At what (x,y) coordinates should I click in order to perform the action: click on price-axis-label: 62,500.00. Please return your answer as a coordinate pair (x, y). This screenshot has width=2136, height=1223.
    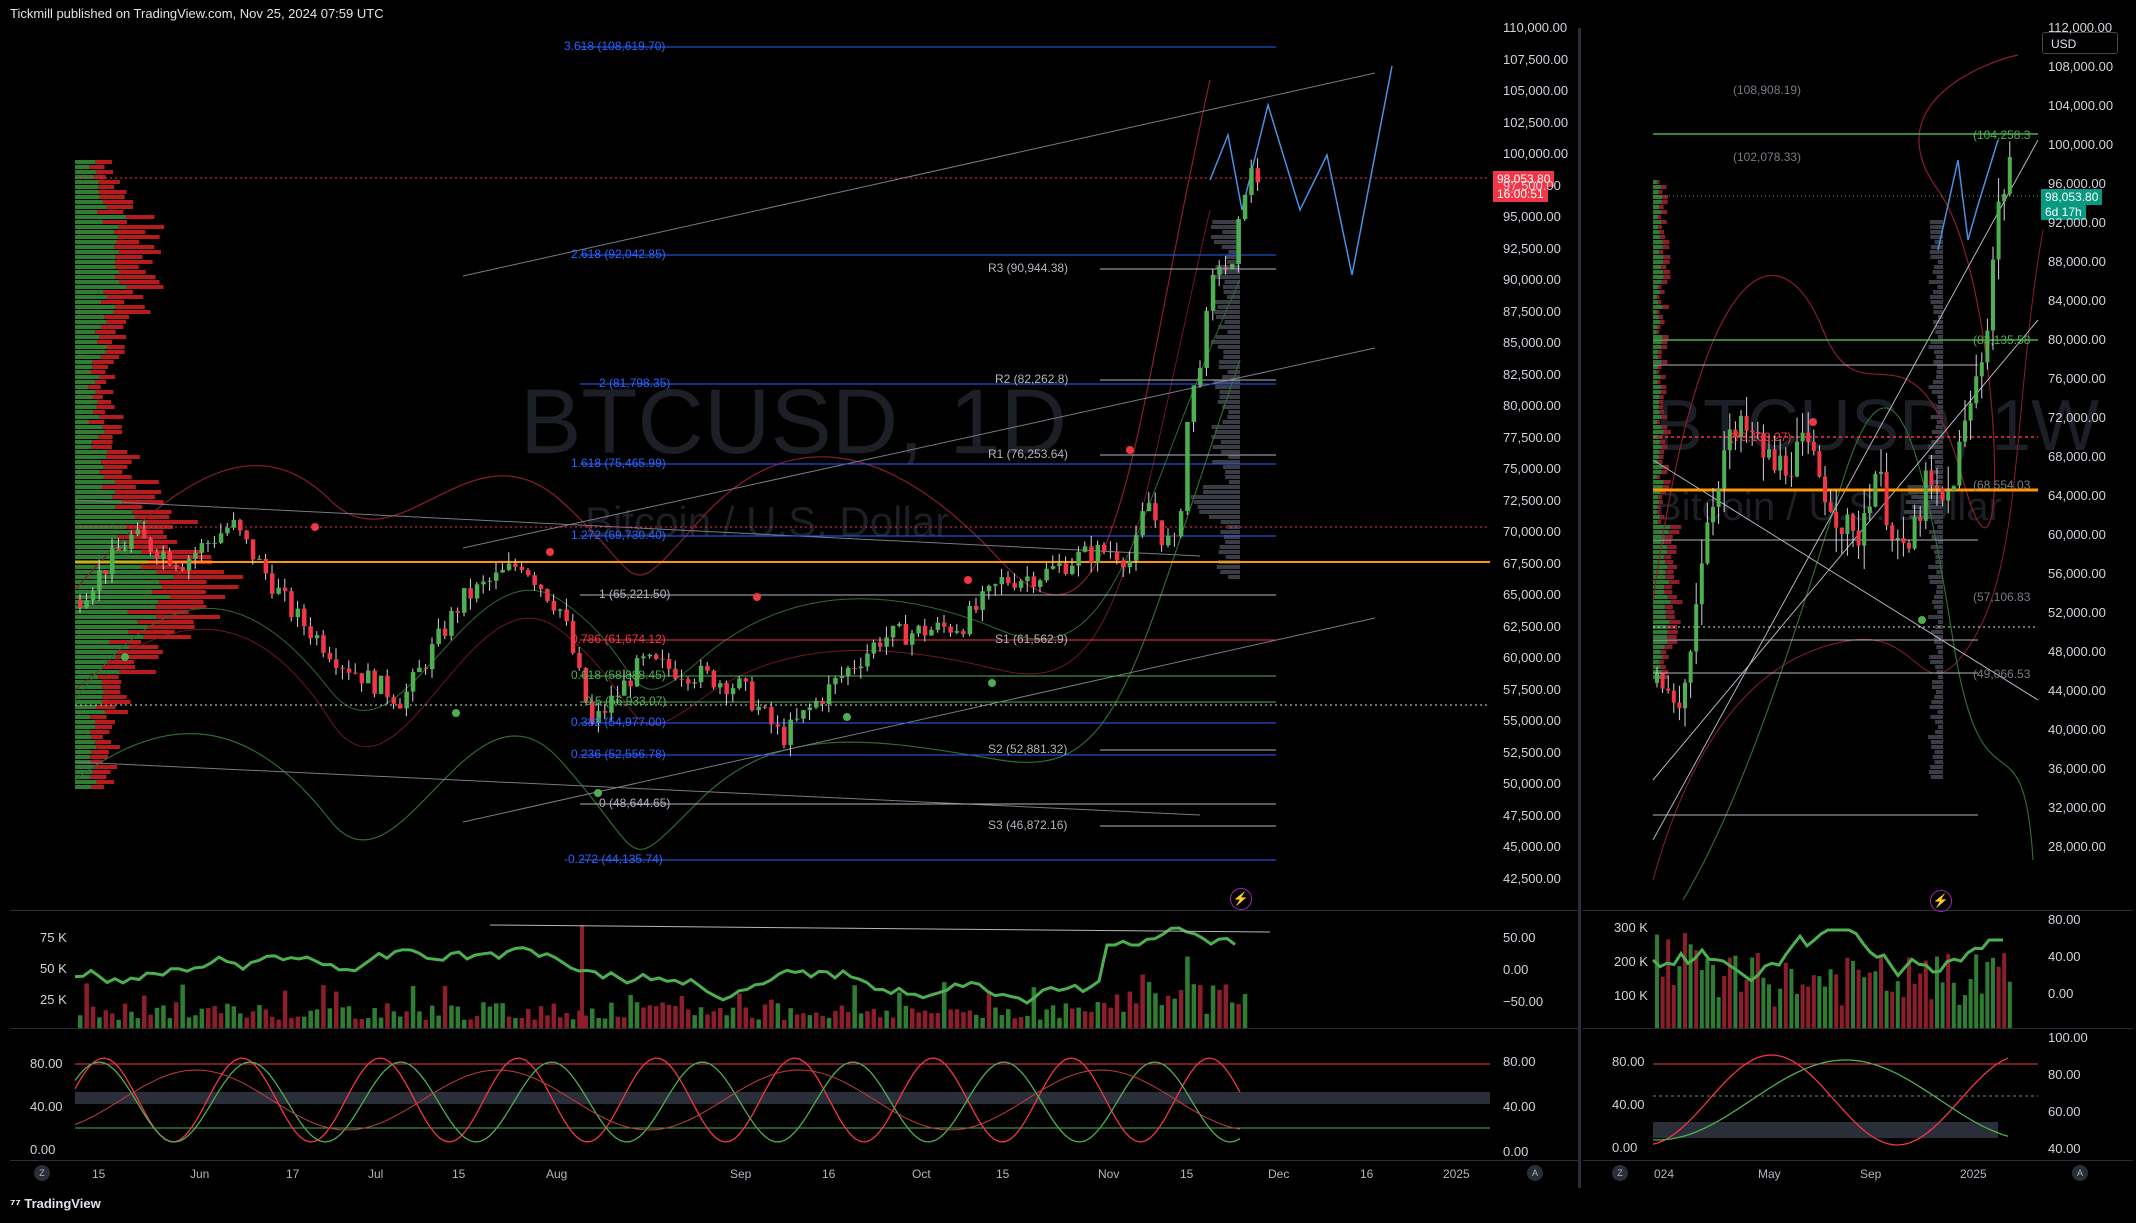
    Looking at the image, I should click on (1532, 626).